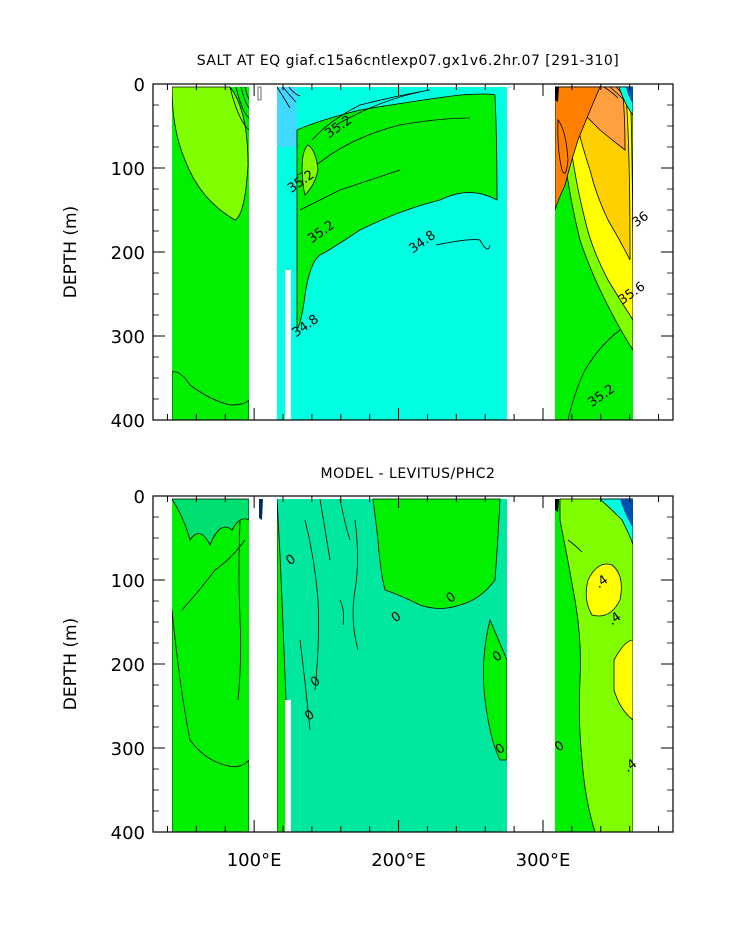 The image size is (733, 945). Describe the element at coordinates (254, 860) in the screenshot. I see `x-tick-label: 100°E` at that location.